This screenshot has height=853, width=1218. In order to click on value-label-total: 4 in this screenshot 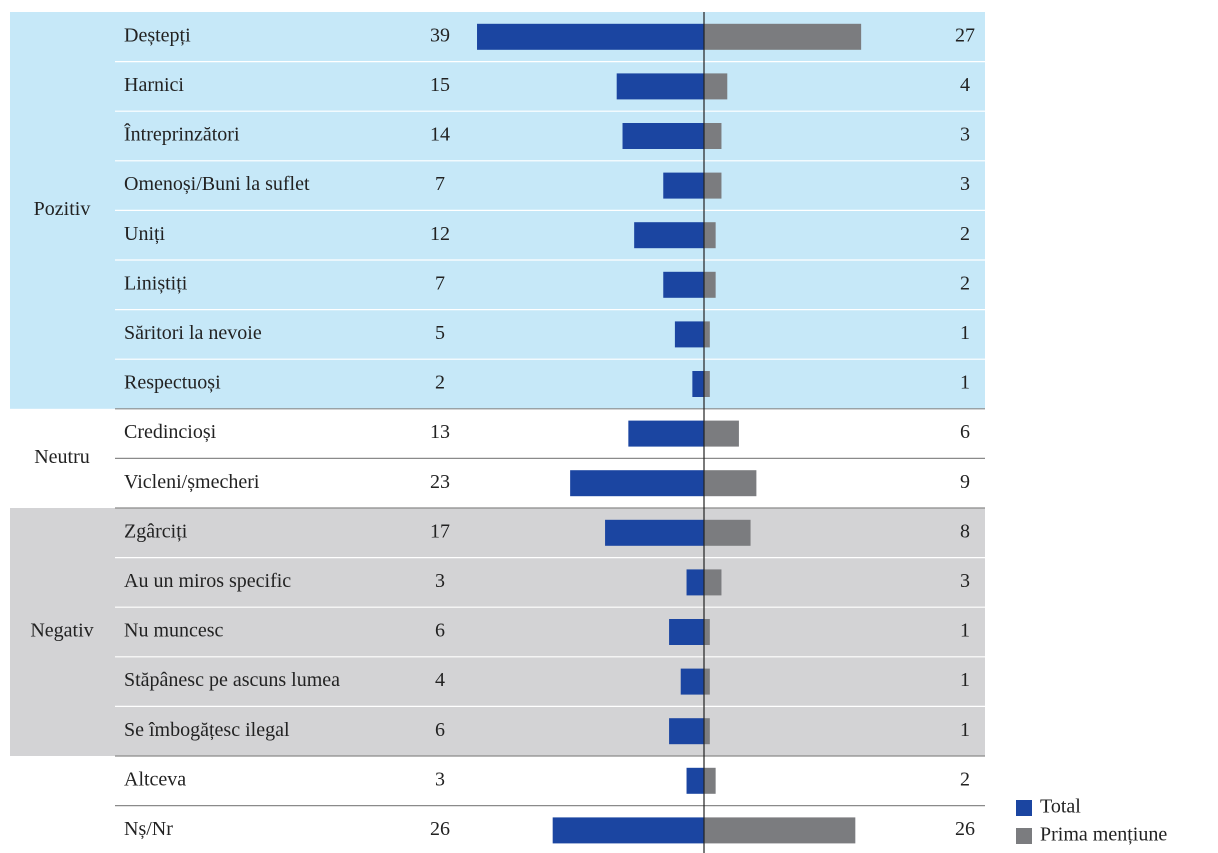, I will do `click(440, 680)`.